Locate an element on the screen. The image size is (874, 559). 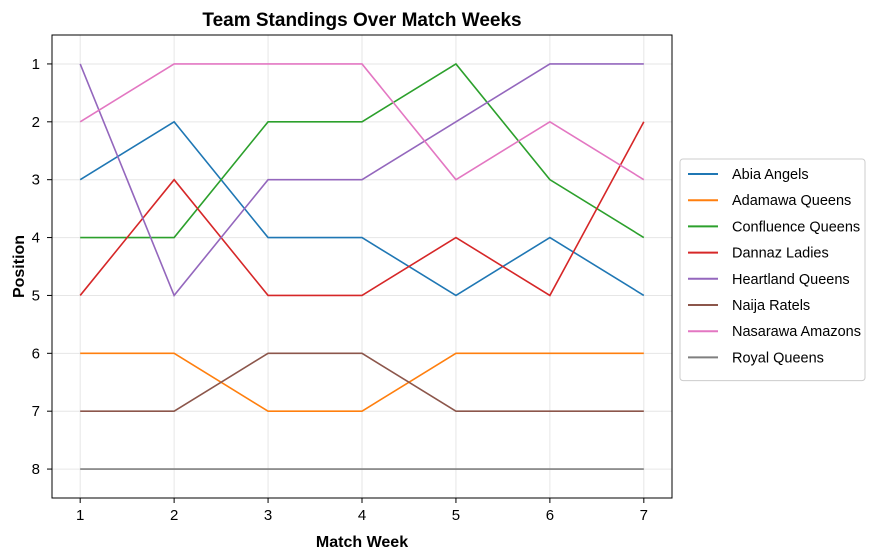
x-tick-label: 1 is located at coordinates (80, 515).